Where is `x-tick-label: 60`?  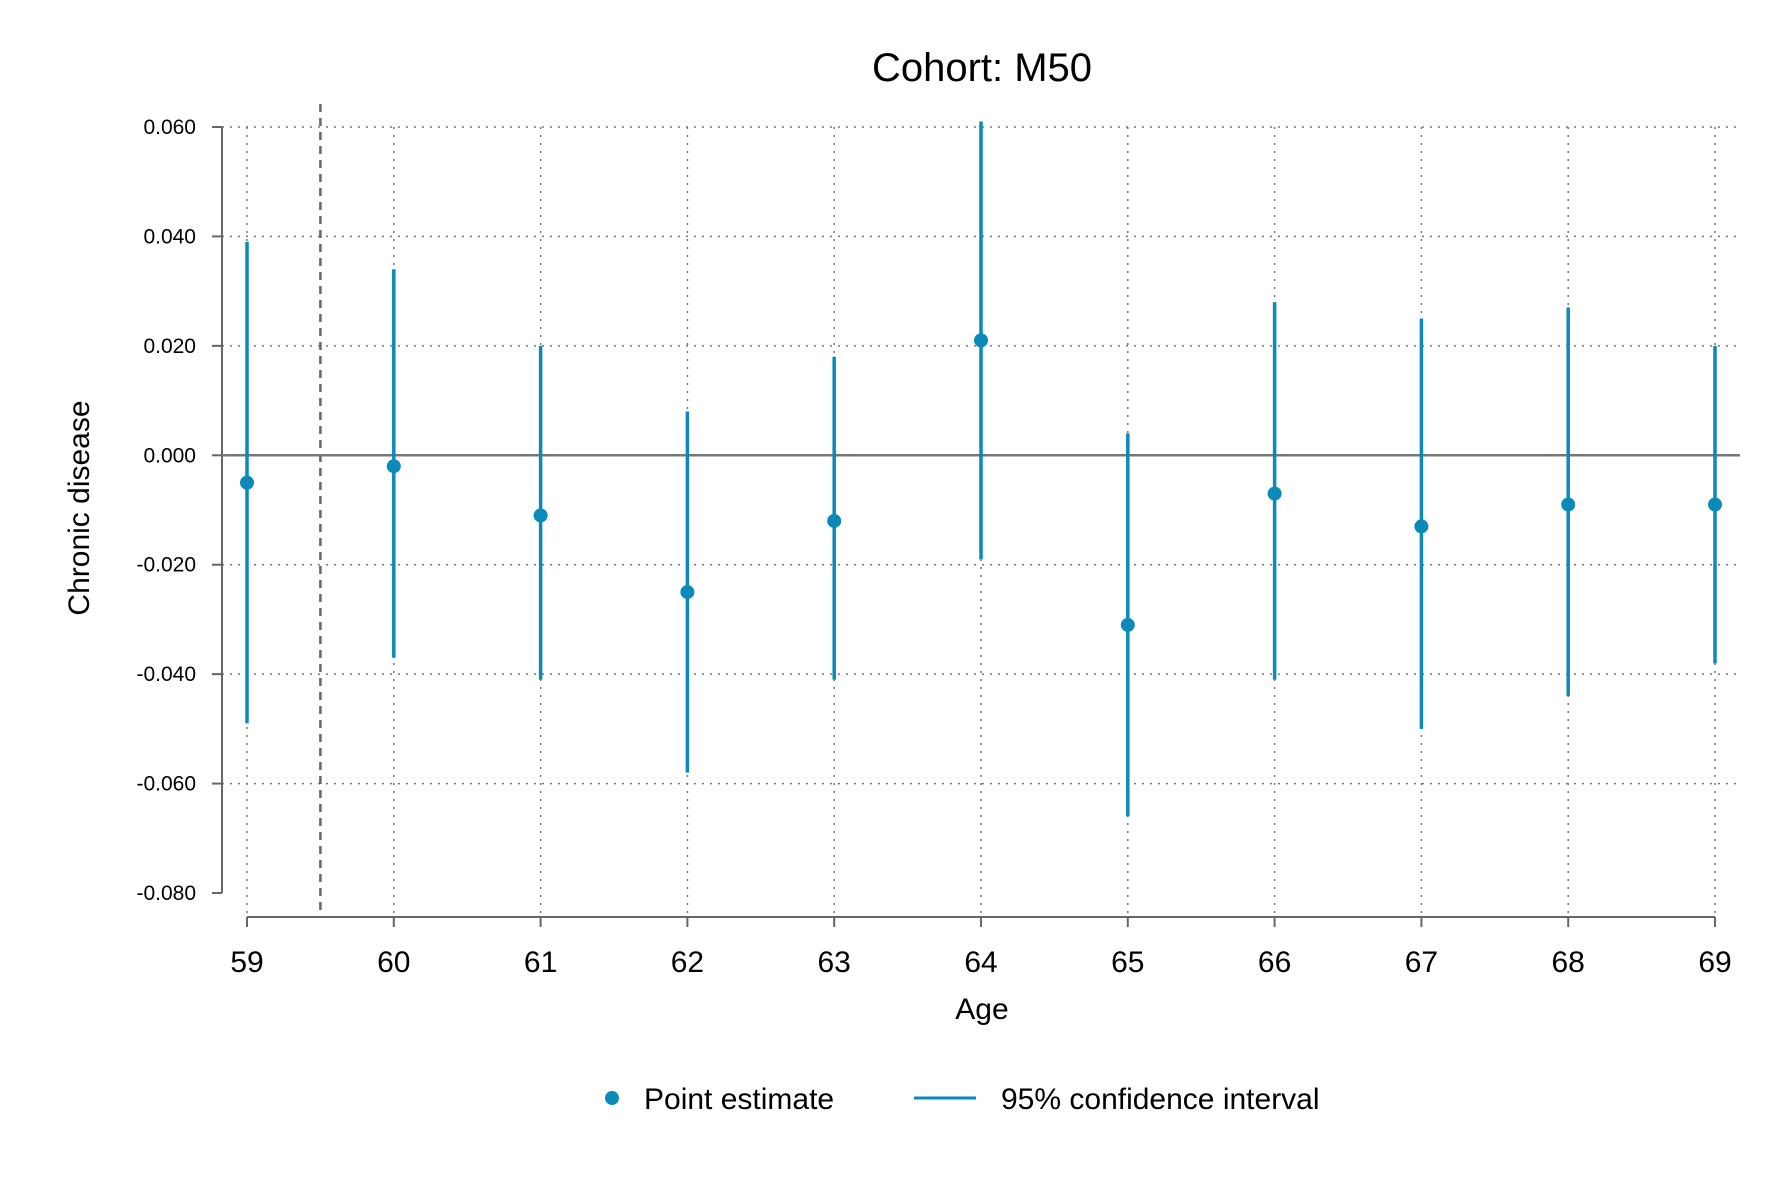 x-tick-label: 60 is located at coordinates (393, 962).